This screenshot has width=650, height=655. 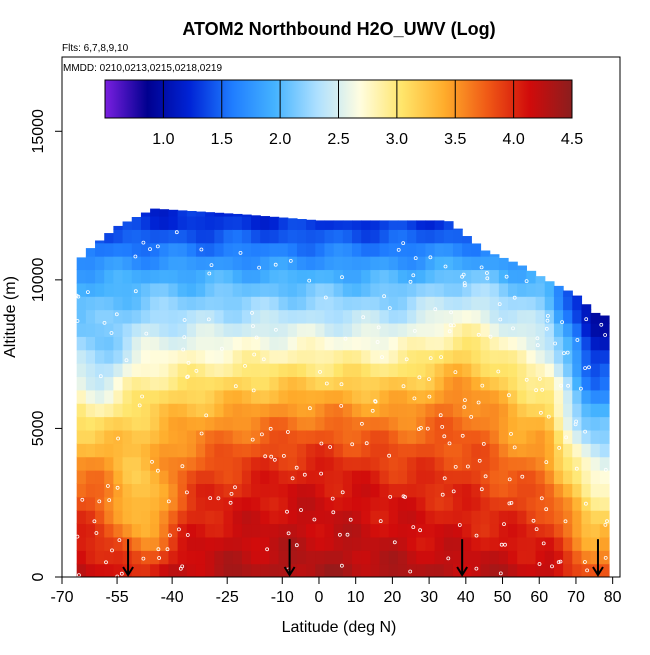 I want to click on x-tick-label: -55, so click(x=117, y=597).